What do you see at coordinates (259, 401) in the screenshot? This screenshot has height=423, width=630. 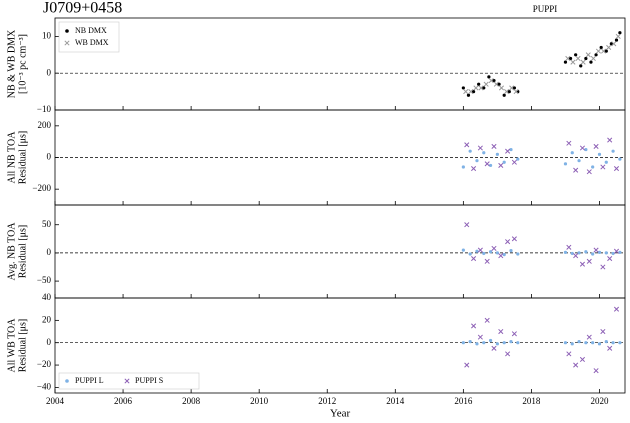 I see `x-tick-label: 2010` at bounding box center [259, 401].